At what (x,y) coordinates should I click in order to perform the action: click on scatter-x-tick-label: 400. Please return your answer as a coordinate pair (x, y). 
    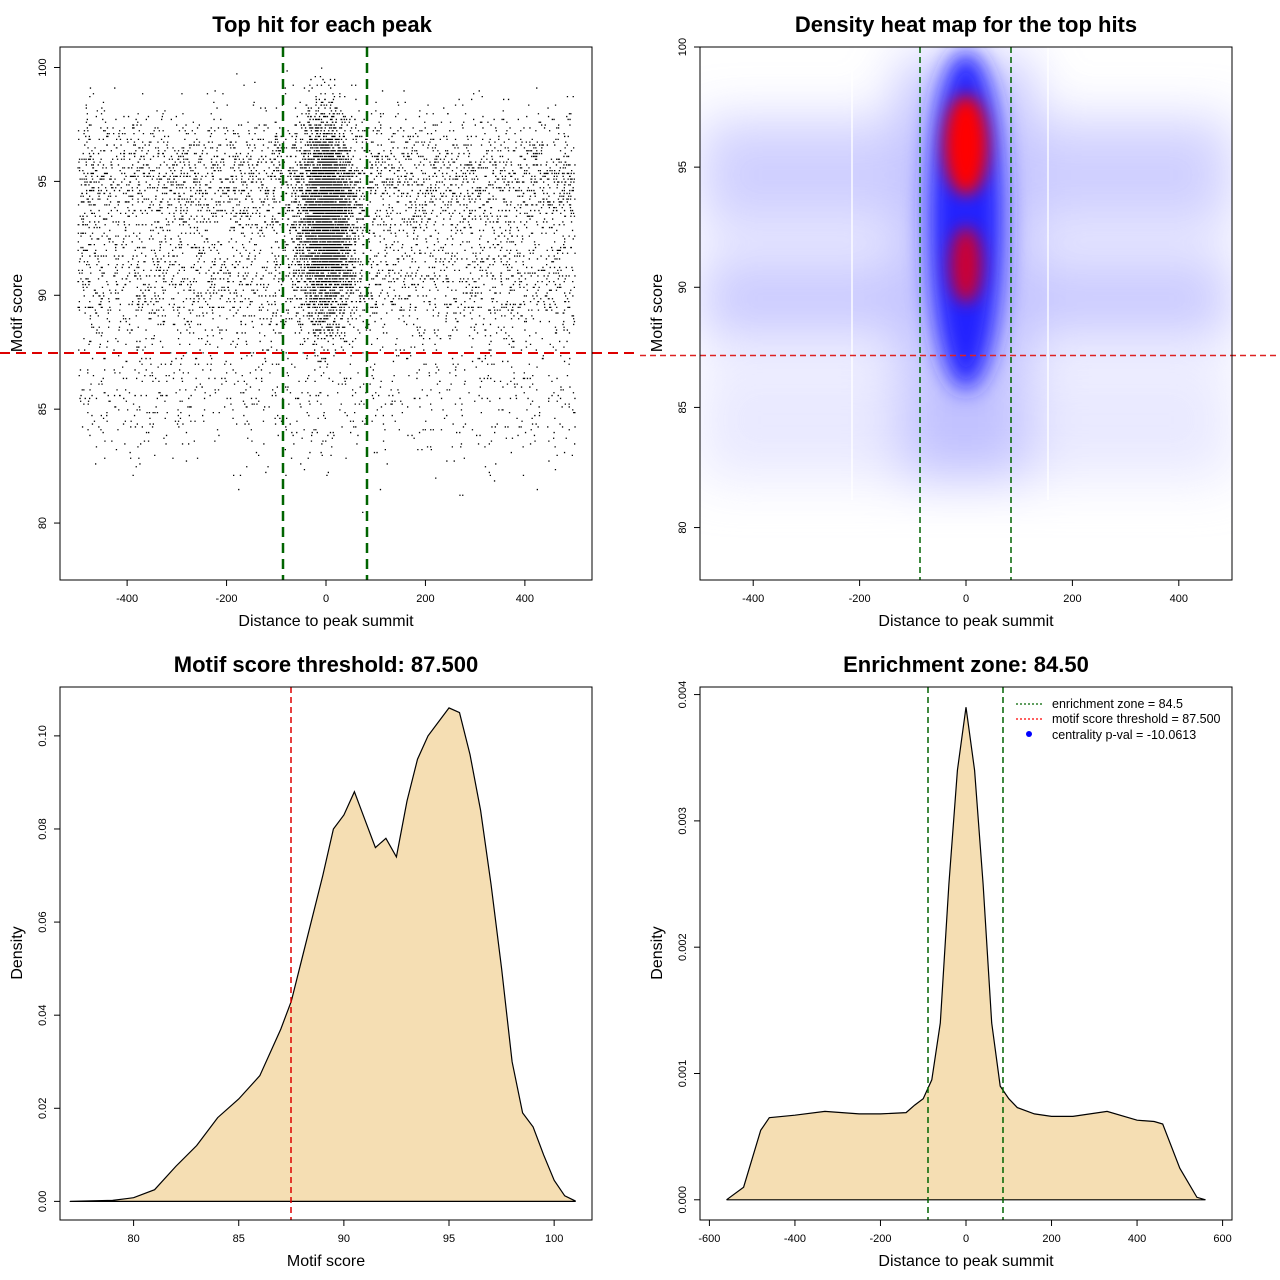
    Looking at the image, I should click on (525, 599).